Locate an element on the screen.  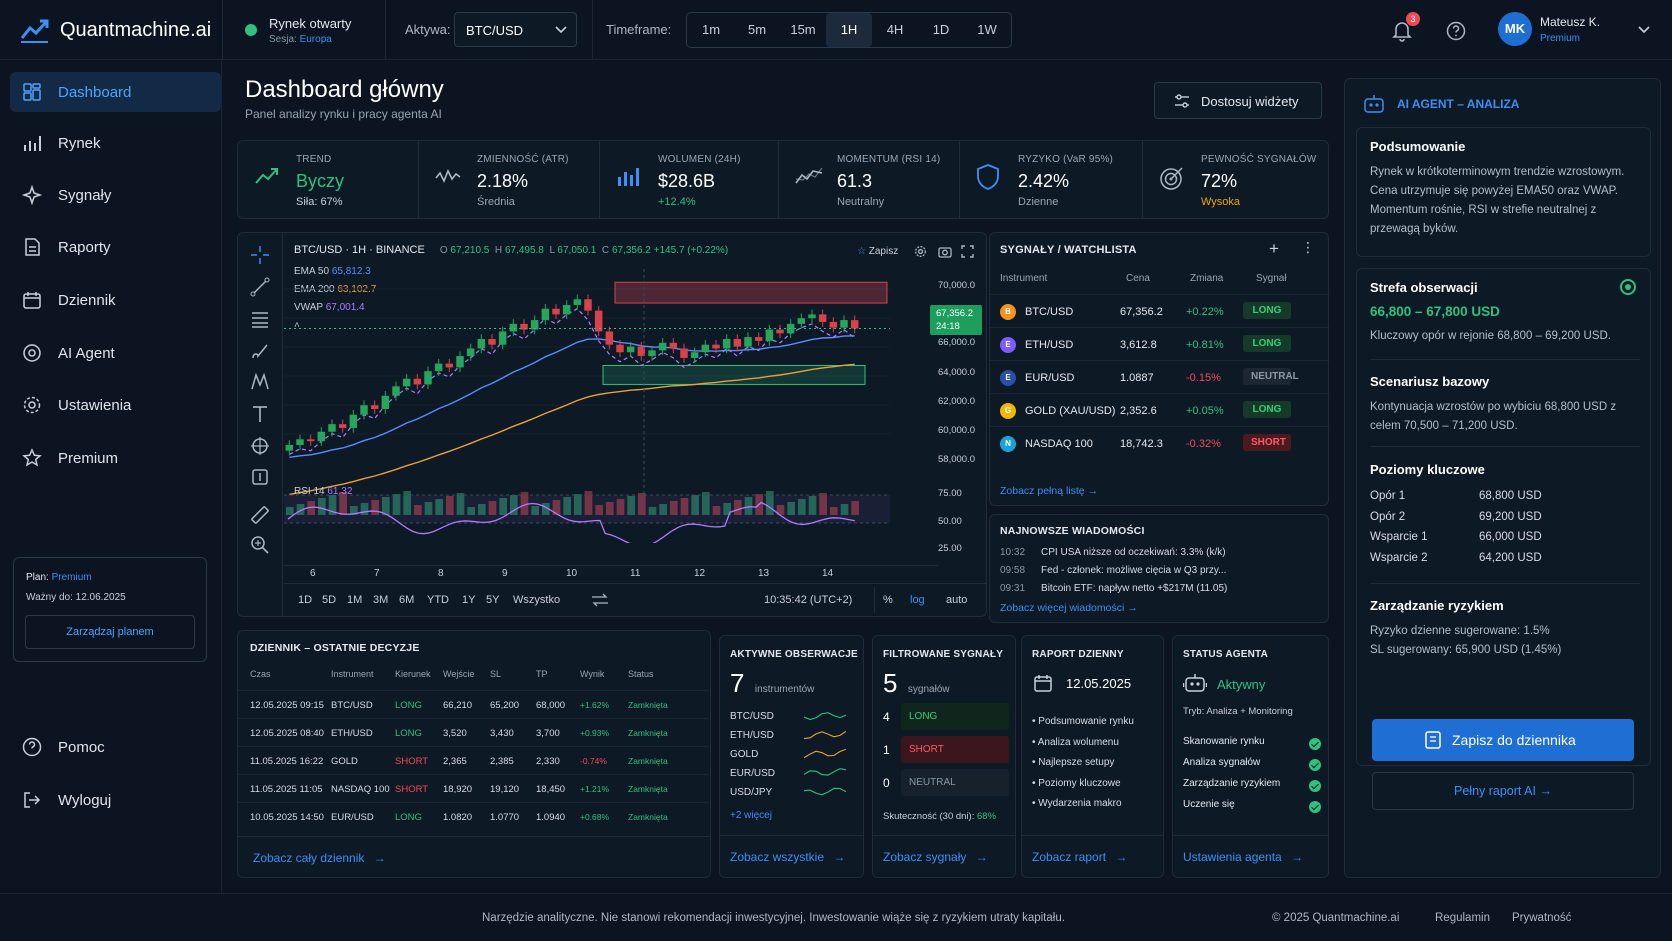
chart-save-button: ☆ Zapisz is located at coordinates (877, 251).